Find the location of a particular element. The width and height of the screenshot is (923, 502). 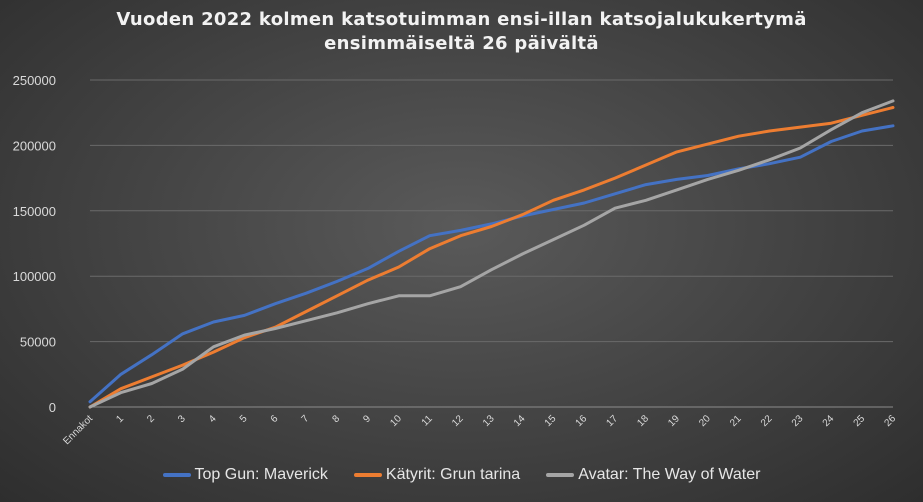

y-tick-label: 200000 is located at coordinates (34, 145).